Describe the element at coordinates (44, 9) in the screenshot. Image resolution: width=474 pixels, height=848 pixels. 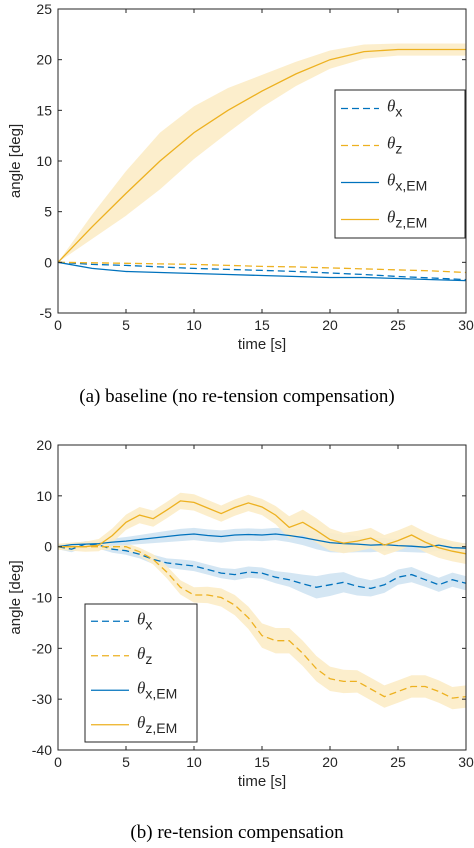
I see `y-tick-label: 25` at that location.